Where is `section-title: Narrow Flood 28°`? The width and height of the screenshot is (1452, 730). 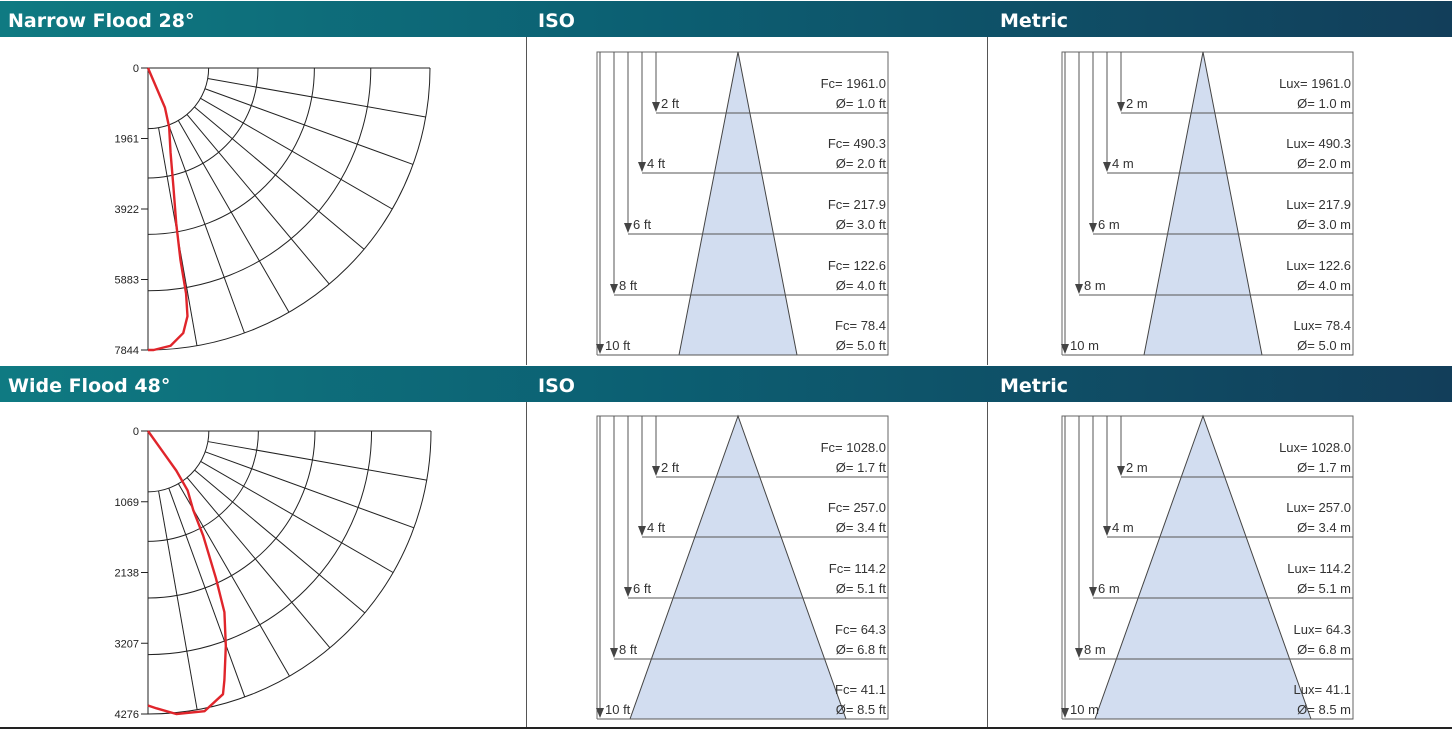
section-title: Narrow Flood 28° is located at coordinates (101, 21).